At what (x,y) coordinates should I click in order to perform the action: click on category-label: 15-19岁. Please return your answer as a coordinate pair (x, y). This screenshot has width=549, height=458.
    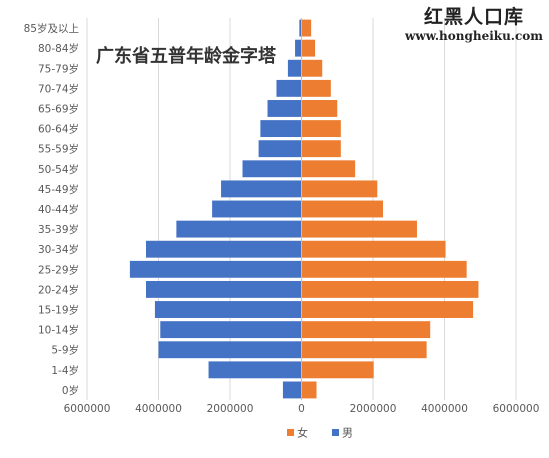
    Looking at the image, I should click on (58, 310).